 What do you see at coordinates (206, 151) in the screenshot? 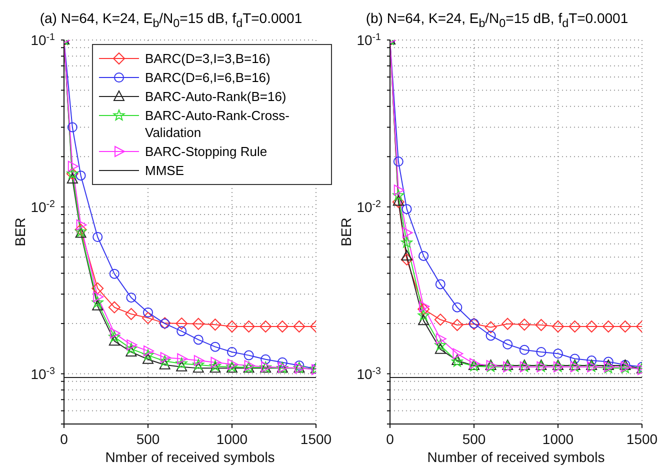
I see `legend-label: BARC-Stopping Rule` at bounding box center [206, 151].